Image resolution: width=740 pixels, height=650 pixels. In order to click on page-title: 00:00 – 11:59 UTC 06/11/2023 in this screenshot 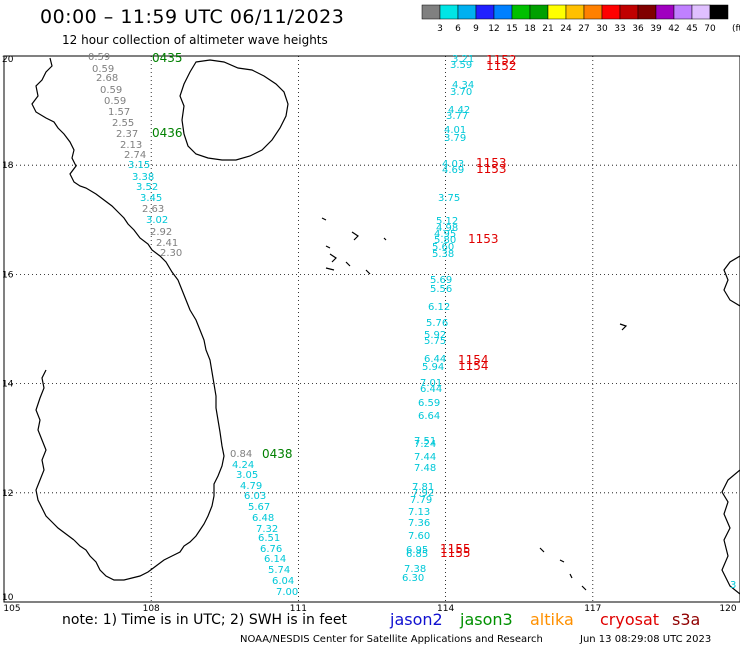, I will do `click(192, 17)`.